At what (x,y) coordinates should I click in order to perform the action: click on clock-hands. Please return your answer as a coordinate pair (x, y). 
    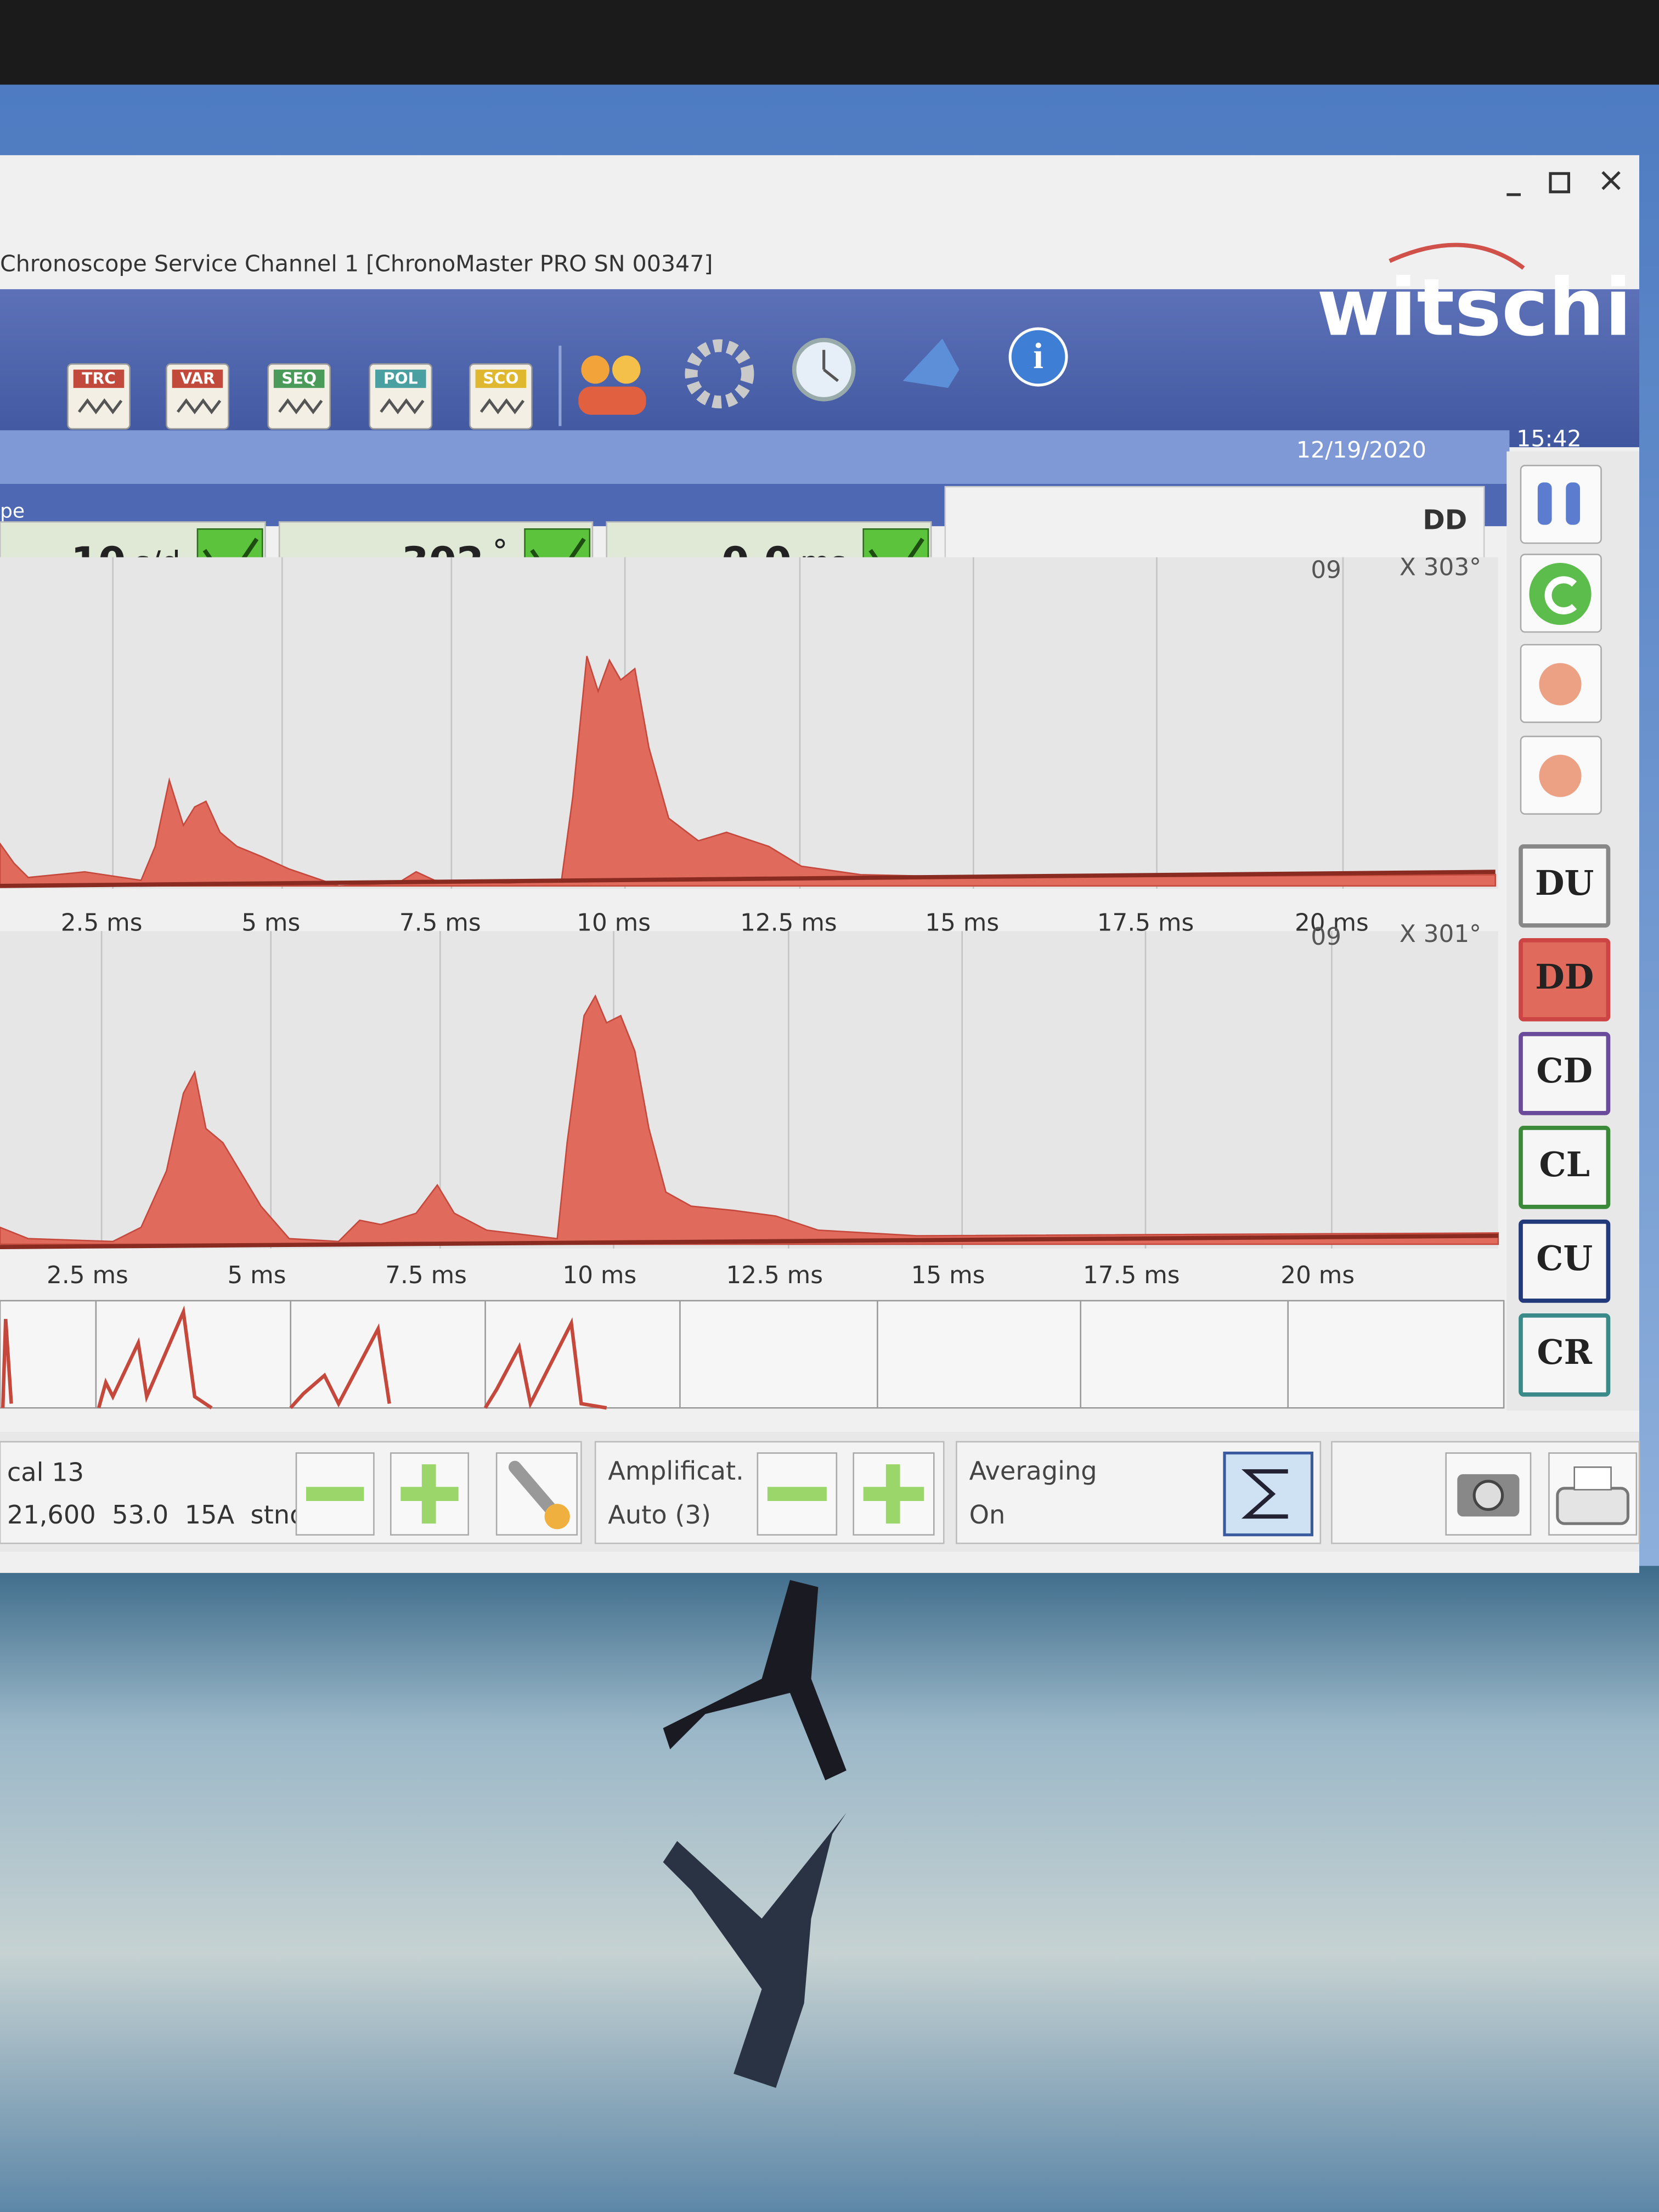
    Looking at the image, I should click on (830, 365).